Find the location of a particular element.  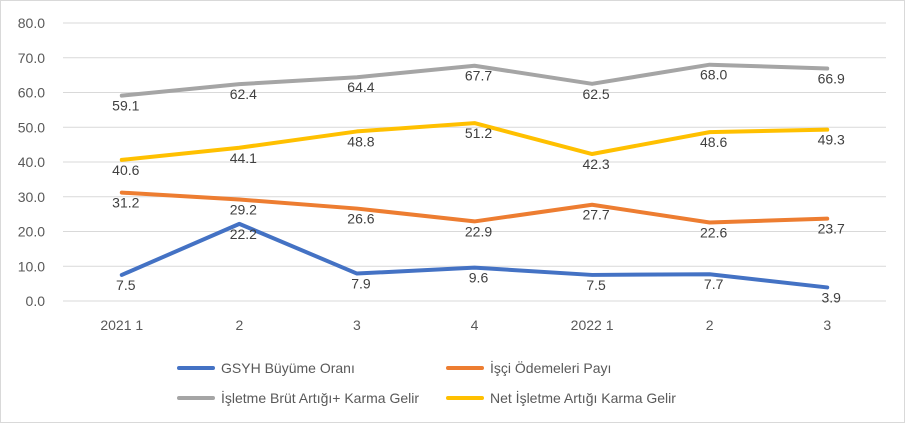

data-label: 9.6 is located at coordinates (479, 278).